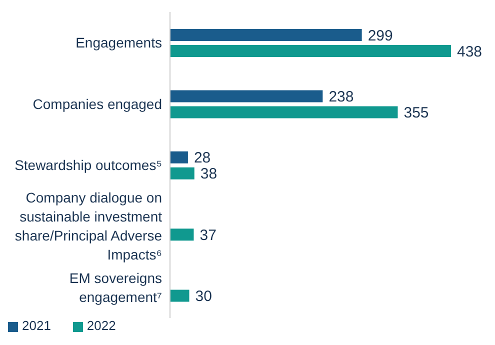 The width and height of the screenshot is (495, 345). I want to click on data-label: 355, so click(416, 113).